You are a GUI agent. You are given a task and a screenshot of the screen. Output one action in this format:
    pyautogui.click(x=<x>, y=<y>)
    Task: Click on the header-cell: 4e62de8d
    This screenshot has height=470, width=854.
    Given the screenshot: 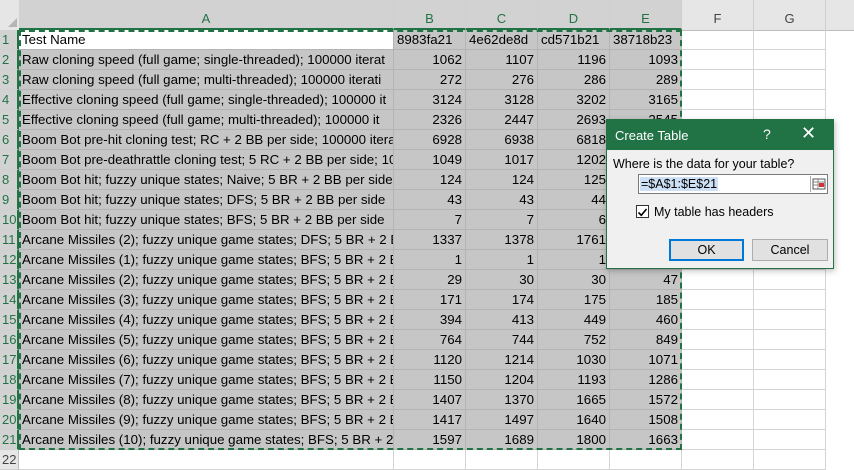 What is the action you would take?
    pyautogui.click(x=502, y=40)
    